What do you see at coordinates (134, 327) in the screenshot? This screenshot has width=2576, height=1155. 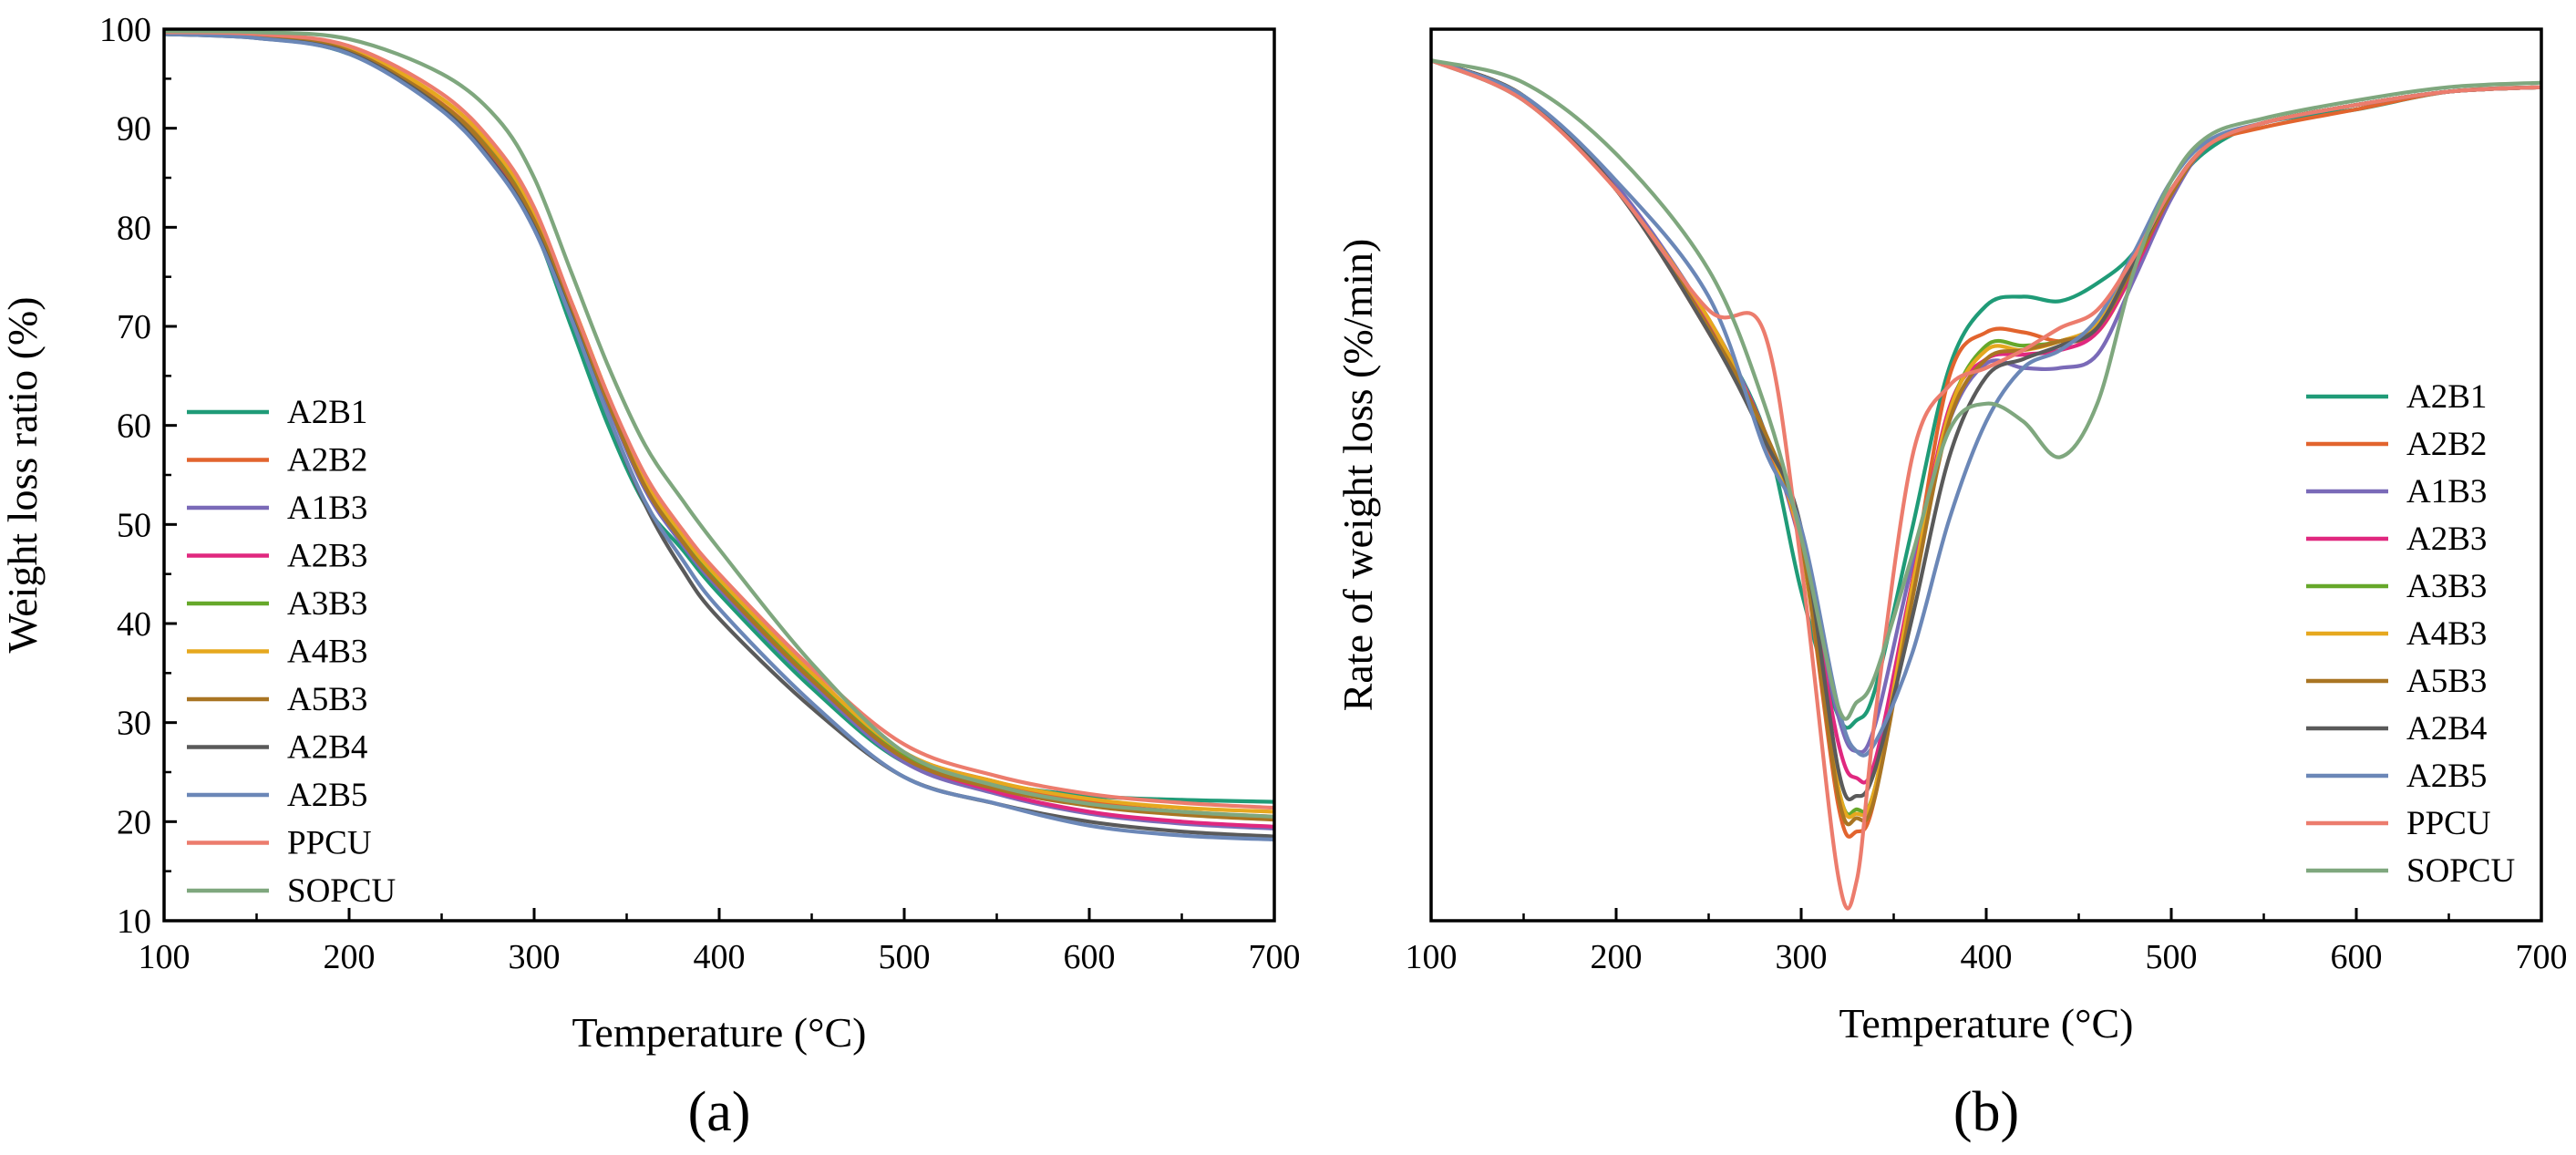 I see `y-tick-label: 70` at bounding box center [134, 327].